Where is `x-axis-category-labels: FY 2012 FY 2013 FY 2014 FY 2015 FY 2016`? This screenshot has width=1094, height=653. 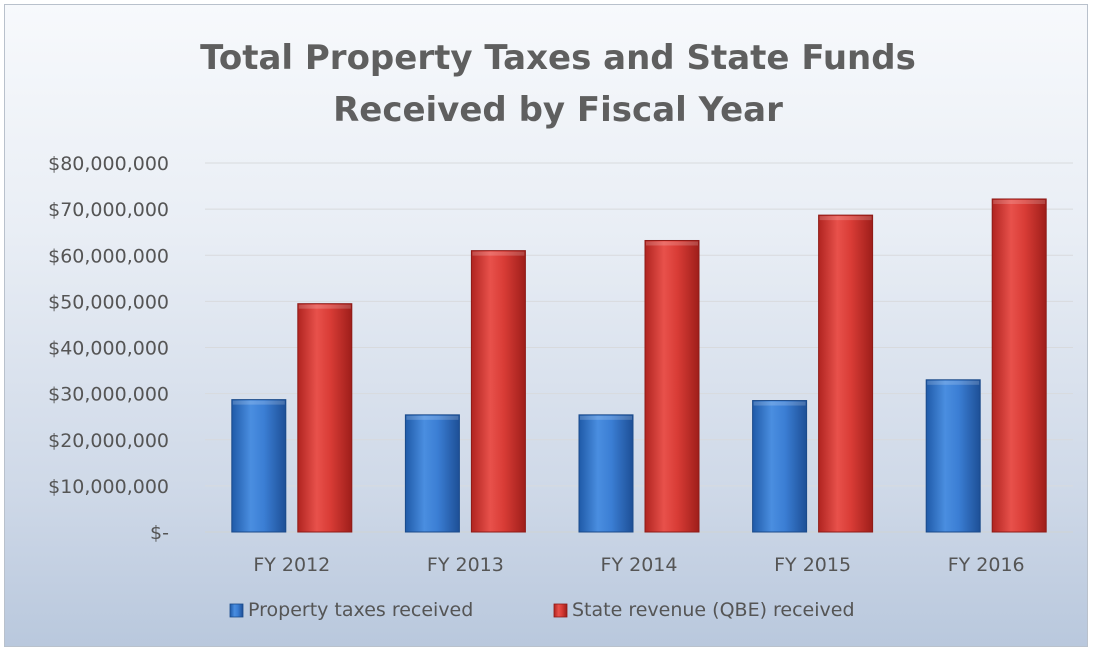
x-axis-category-labels: FY 2012 FY 2013 FY 2014 FY 2015 FY 2016 is located at coordinates (638, 565).